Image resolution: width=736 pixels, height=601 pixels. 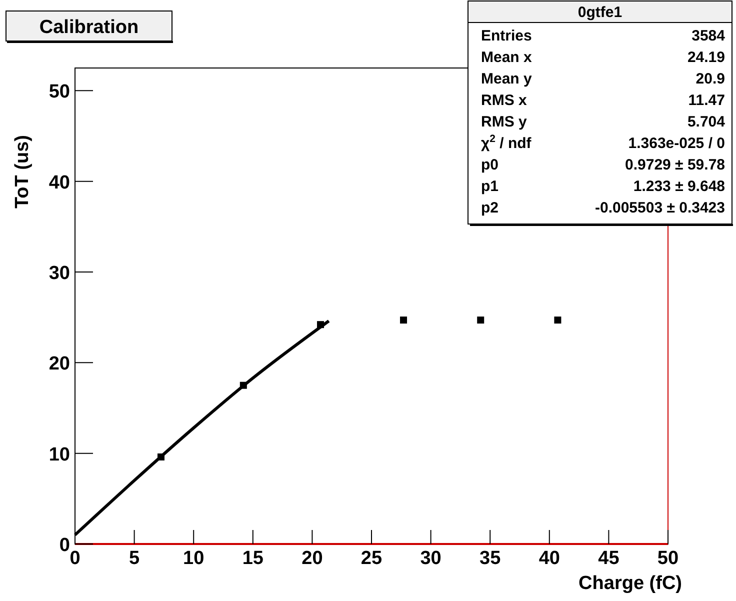 What do you see at coordinates (507, 57) in the screenshot?
I see `text: Mean x` at bounding box center [507, 57].